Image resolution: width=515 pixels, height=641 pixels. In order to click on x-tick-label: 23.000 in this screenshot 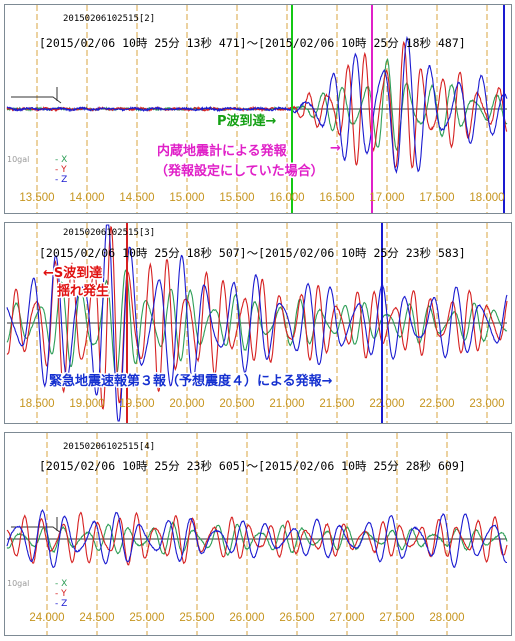, I will do `click(486, 404)`.